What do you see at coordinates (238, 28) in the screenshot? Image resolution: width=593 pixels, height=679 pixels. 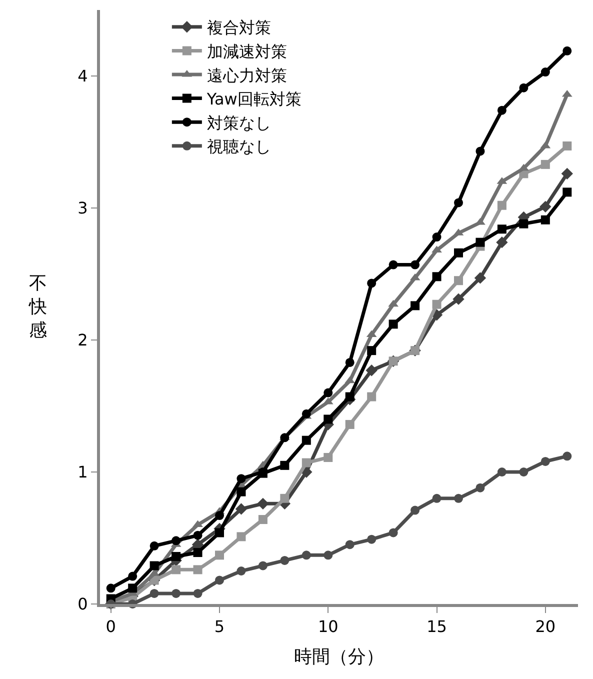 I see `legend-label: 複合対策` at bounding box center [238, 28].